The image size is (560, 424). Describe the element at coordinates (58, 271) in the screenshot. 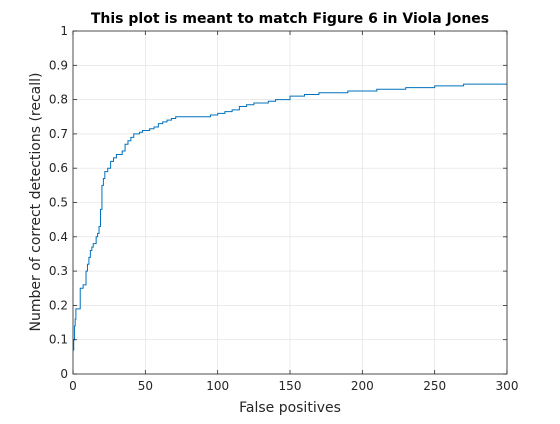

I see `y-tick-label: 0.3` at that location.